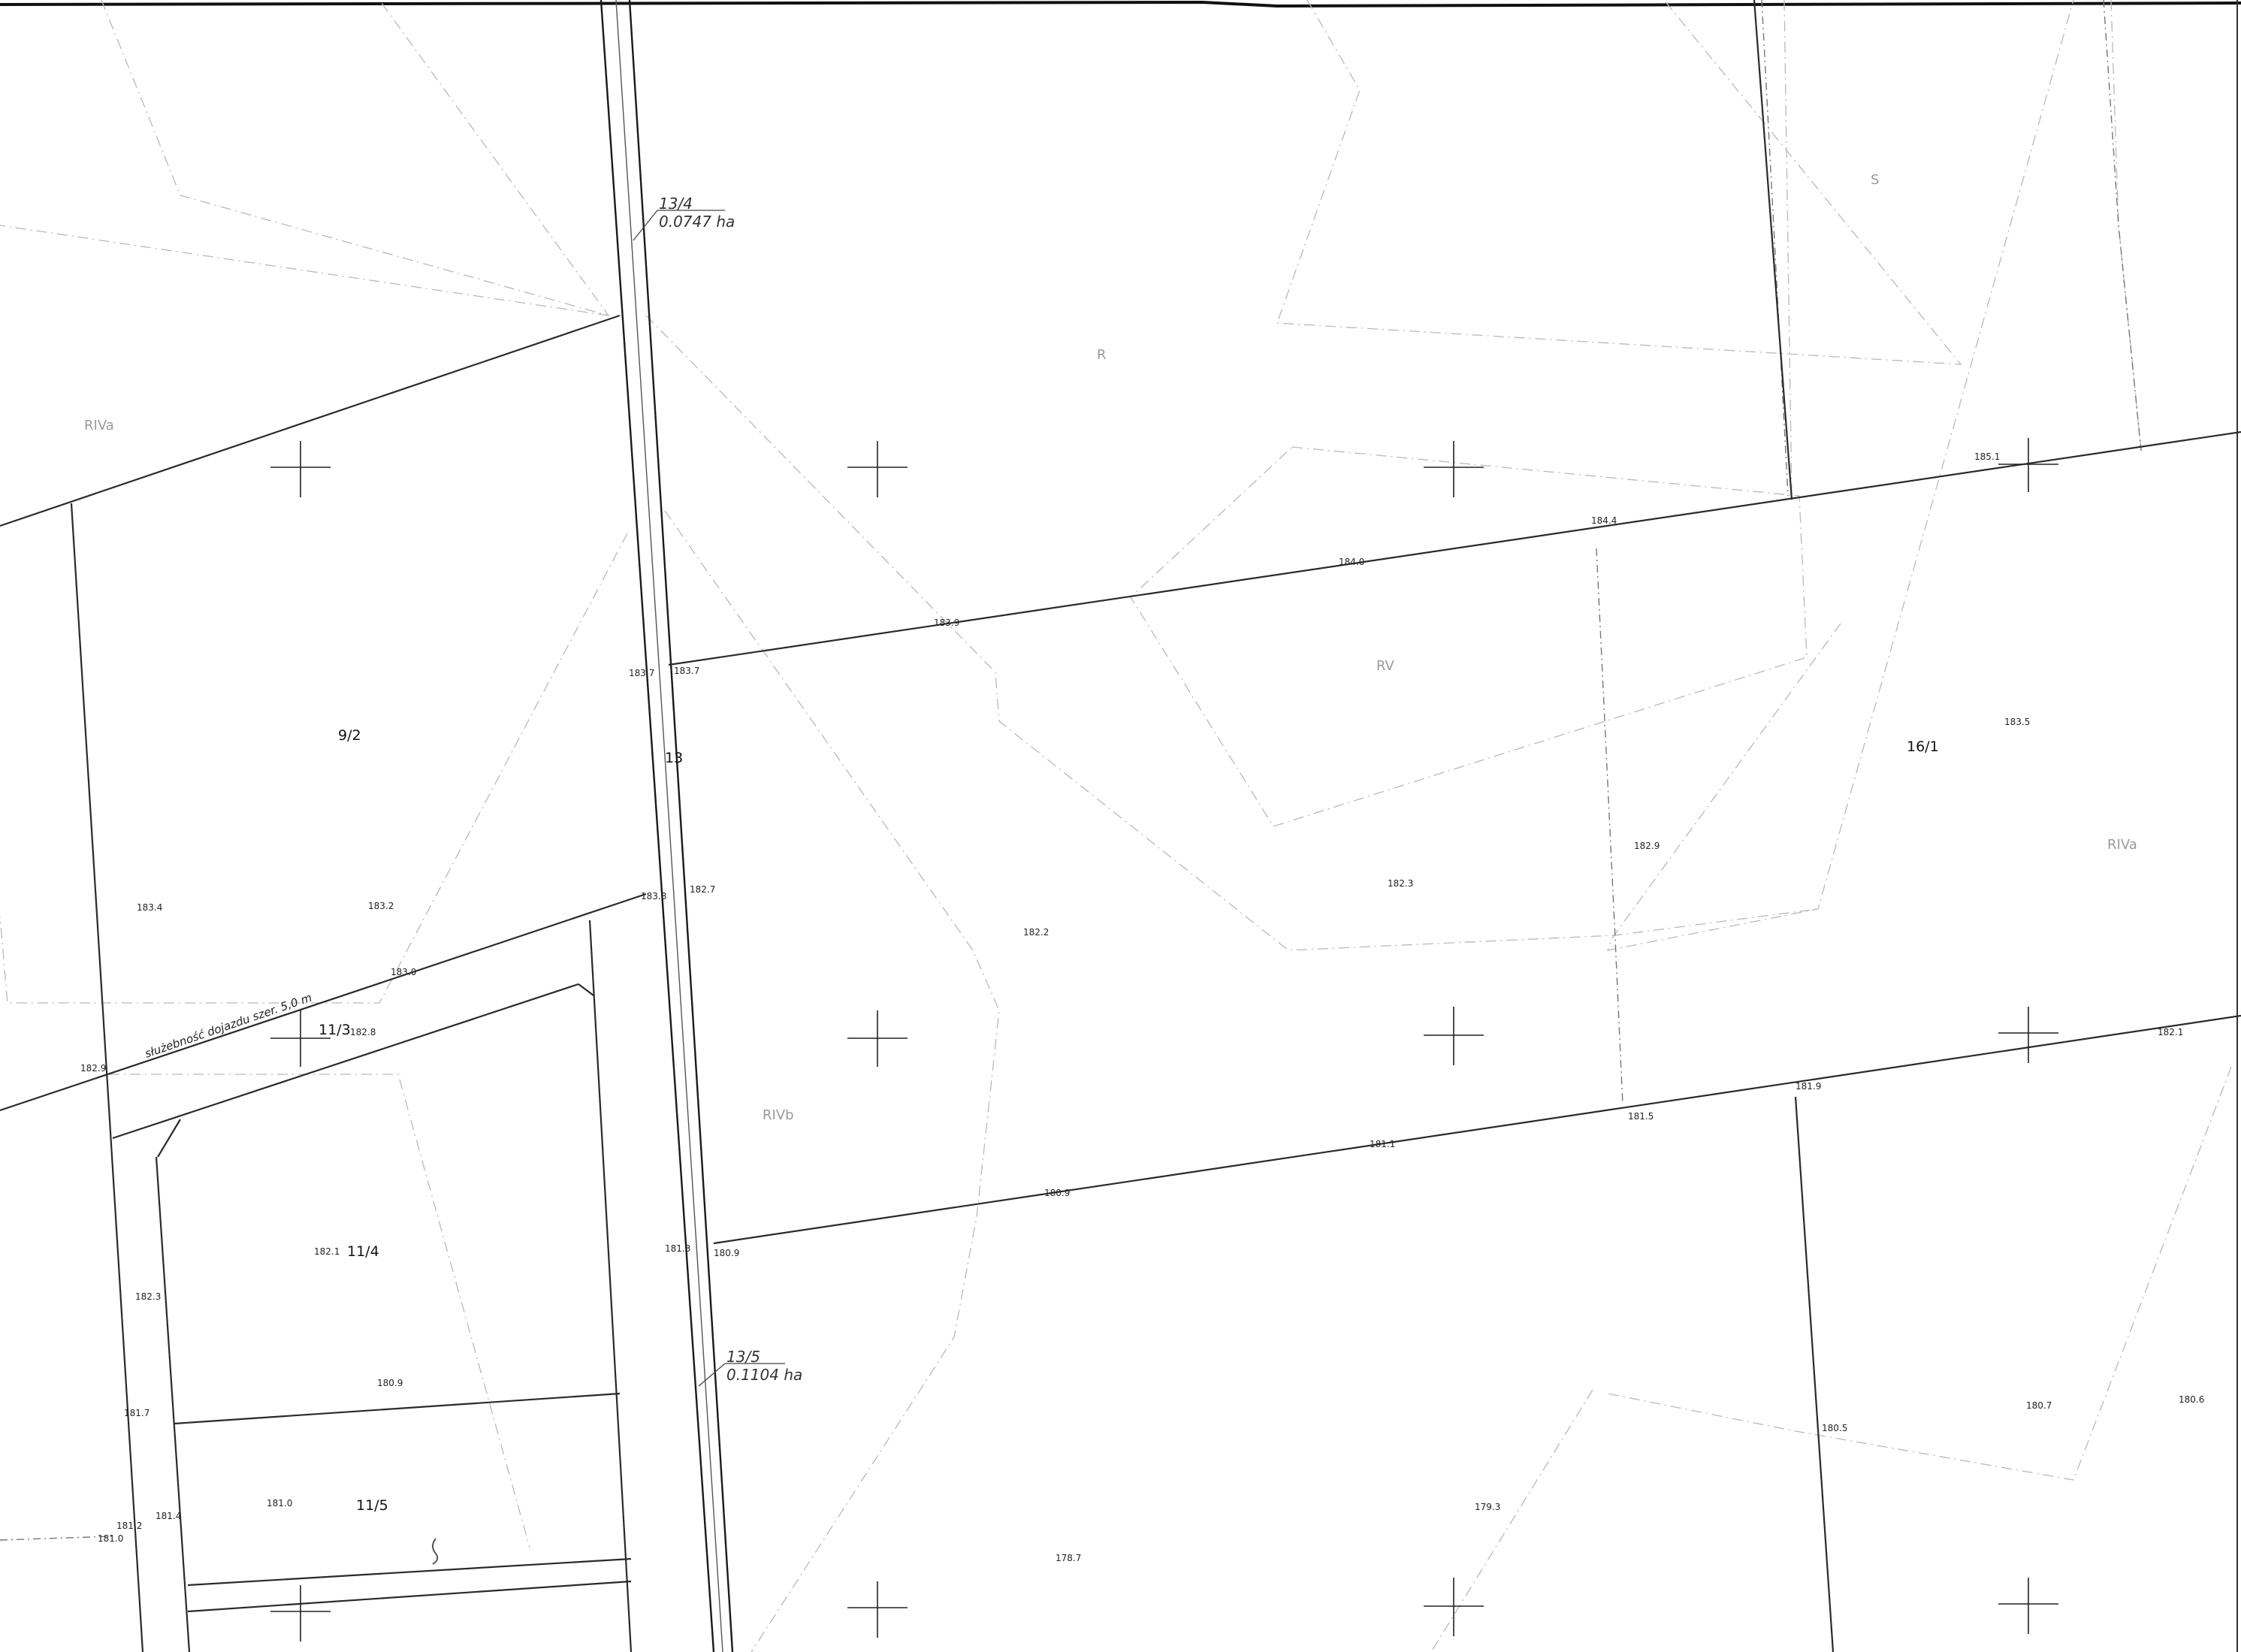 The image size is (2241, 1652). Describe the element at coordinates (2039, 1405) in the screenshot. I see `spot-height: 180.7` at that location.